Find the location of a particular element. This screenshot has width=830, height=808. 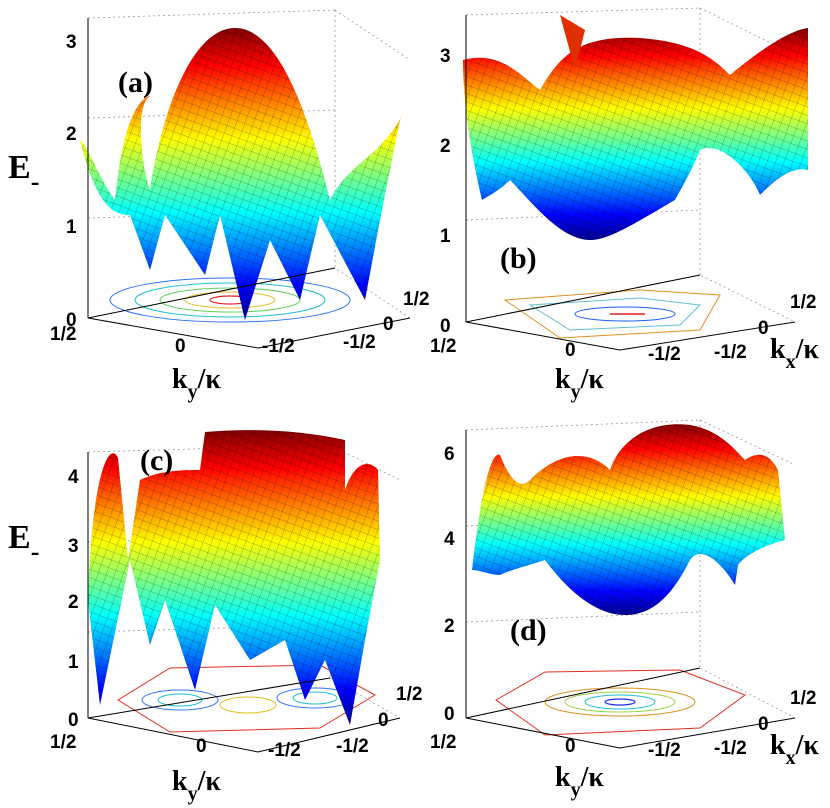

panel-b-ztick: 3 is located at coordinates (445, 56).